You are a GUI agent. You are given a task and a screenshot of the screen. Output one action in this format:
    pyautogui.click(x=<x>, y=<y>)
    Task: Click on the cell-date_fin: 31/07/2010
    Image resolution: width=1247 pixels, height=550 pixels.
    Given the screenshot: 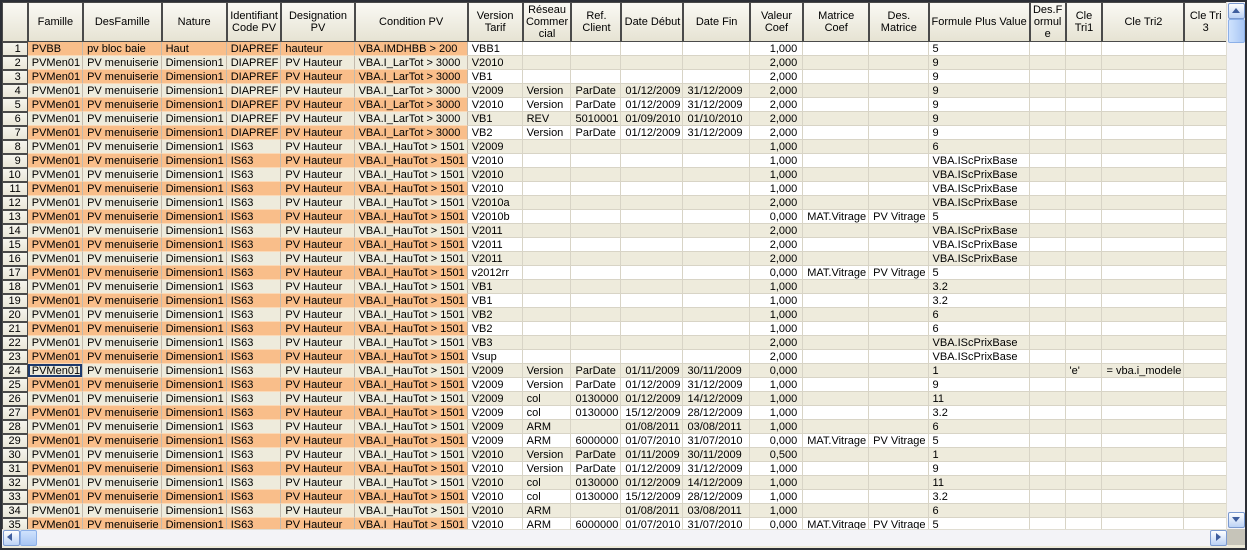 What is the action you would take?
    pyautogui.click(x=716, y=523)
    